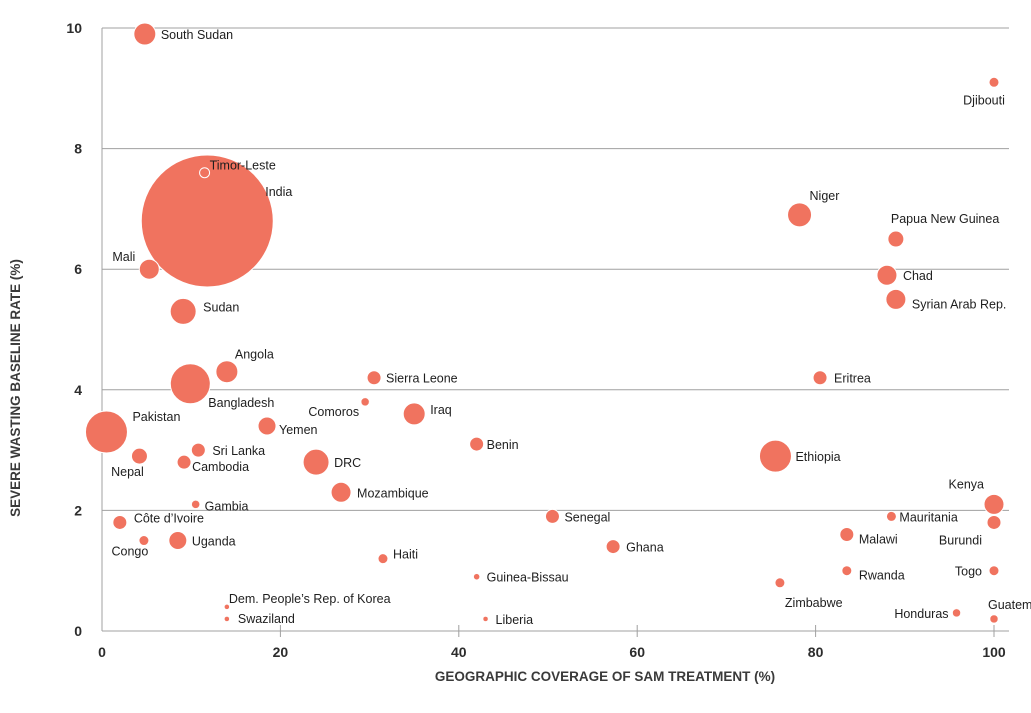  What do you see at coordinates (896, 239) in the screenshot?
I see `bubble-papua-new-guinea` at bounding box center [896, 239].